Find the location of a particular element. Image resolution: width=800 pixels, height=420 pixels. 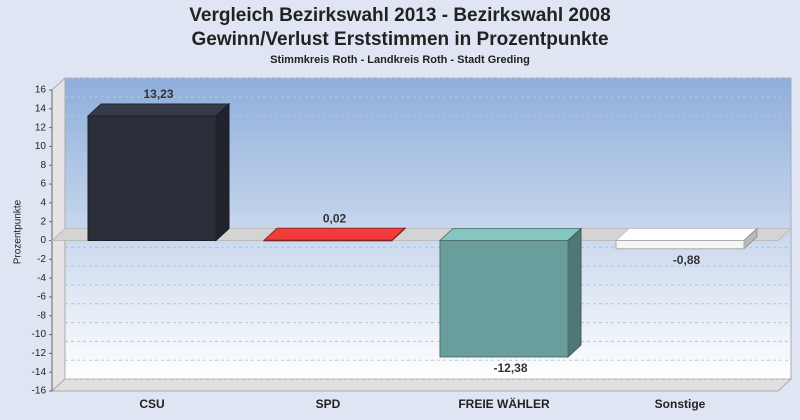

y-tick-label: 14 is located at coordinates (41, 108).